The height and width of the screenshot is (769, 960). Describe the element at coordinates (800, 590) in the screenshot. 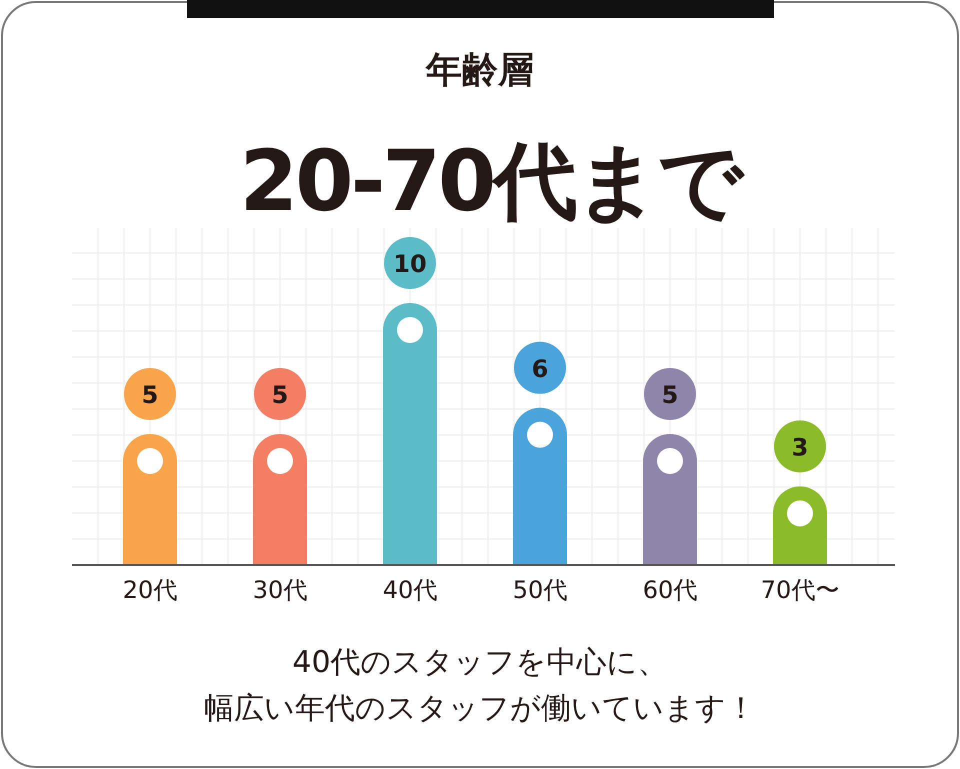

I see `category: 70代〜` at that location.